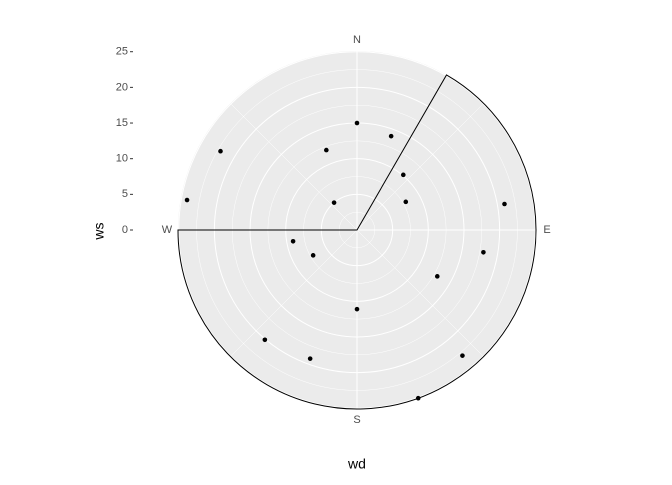 Image resolution: width=672 pixels, height=485 pixels. I want to click on y-axis-title: ws, so click(99, 231).